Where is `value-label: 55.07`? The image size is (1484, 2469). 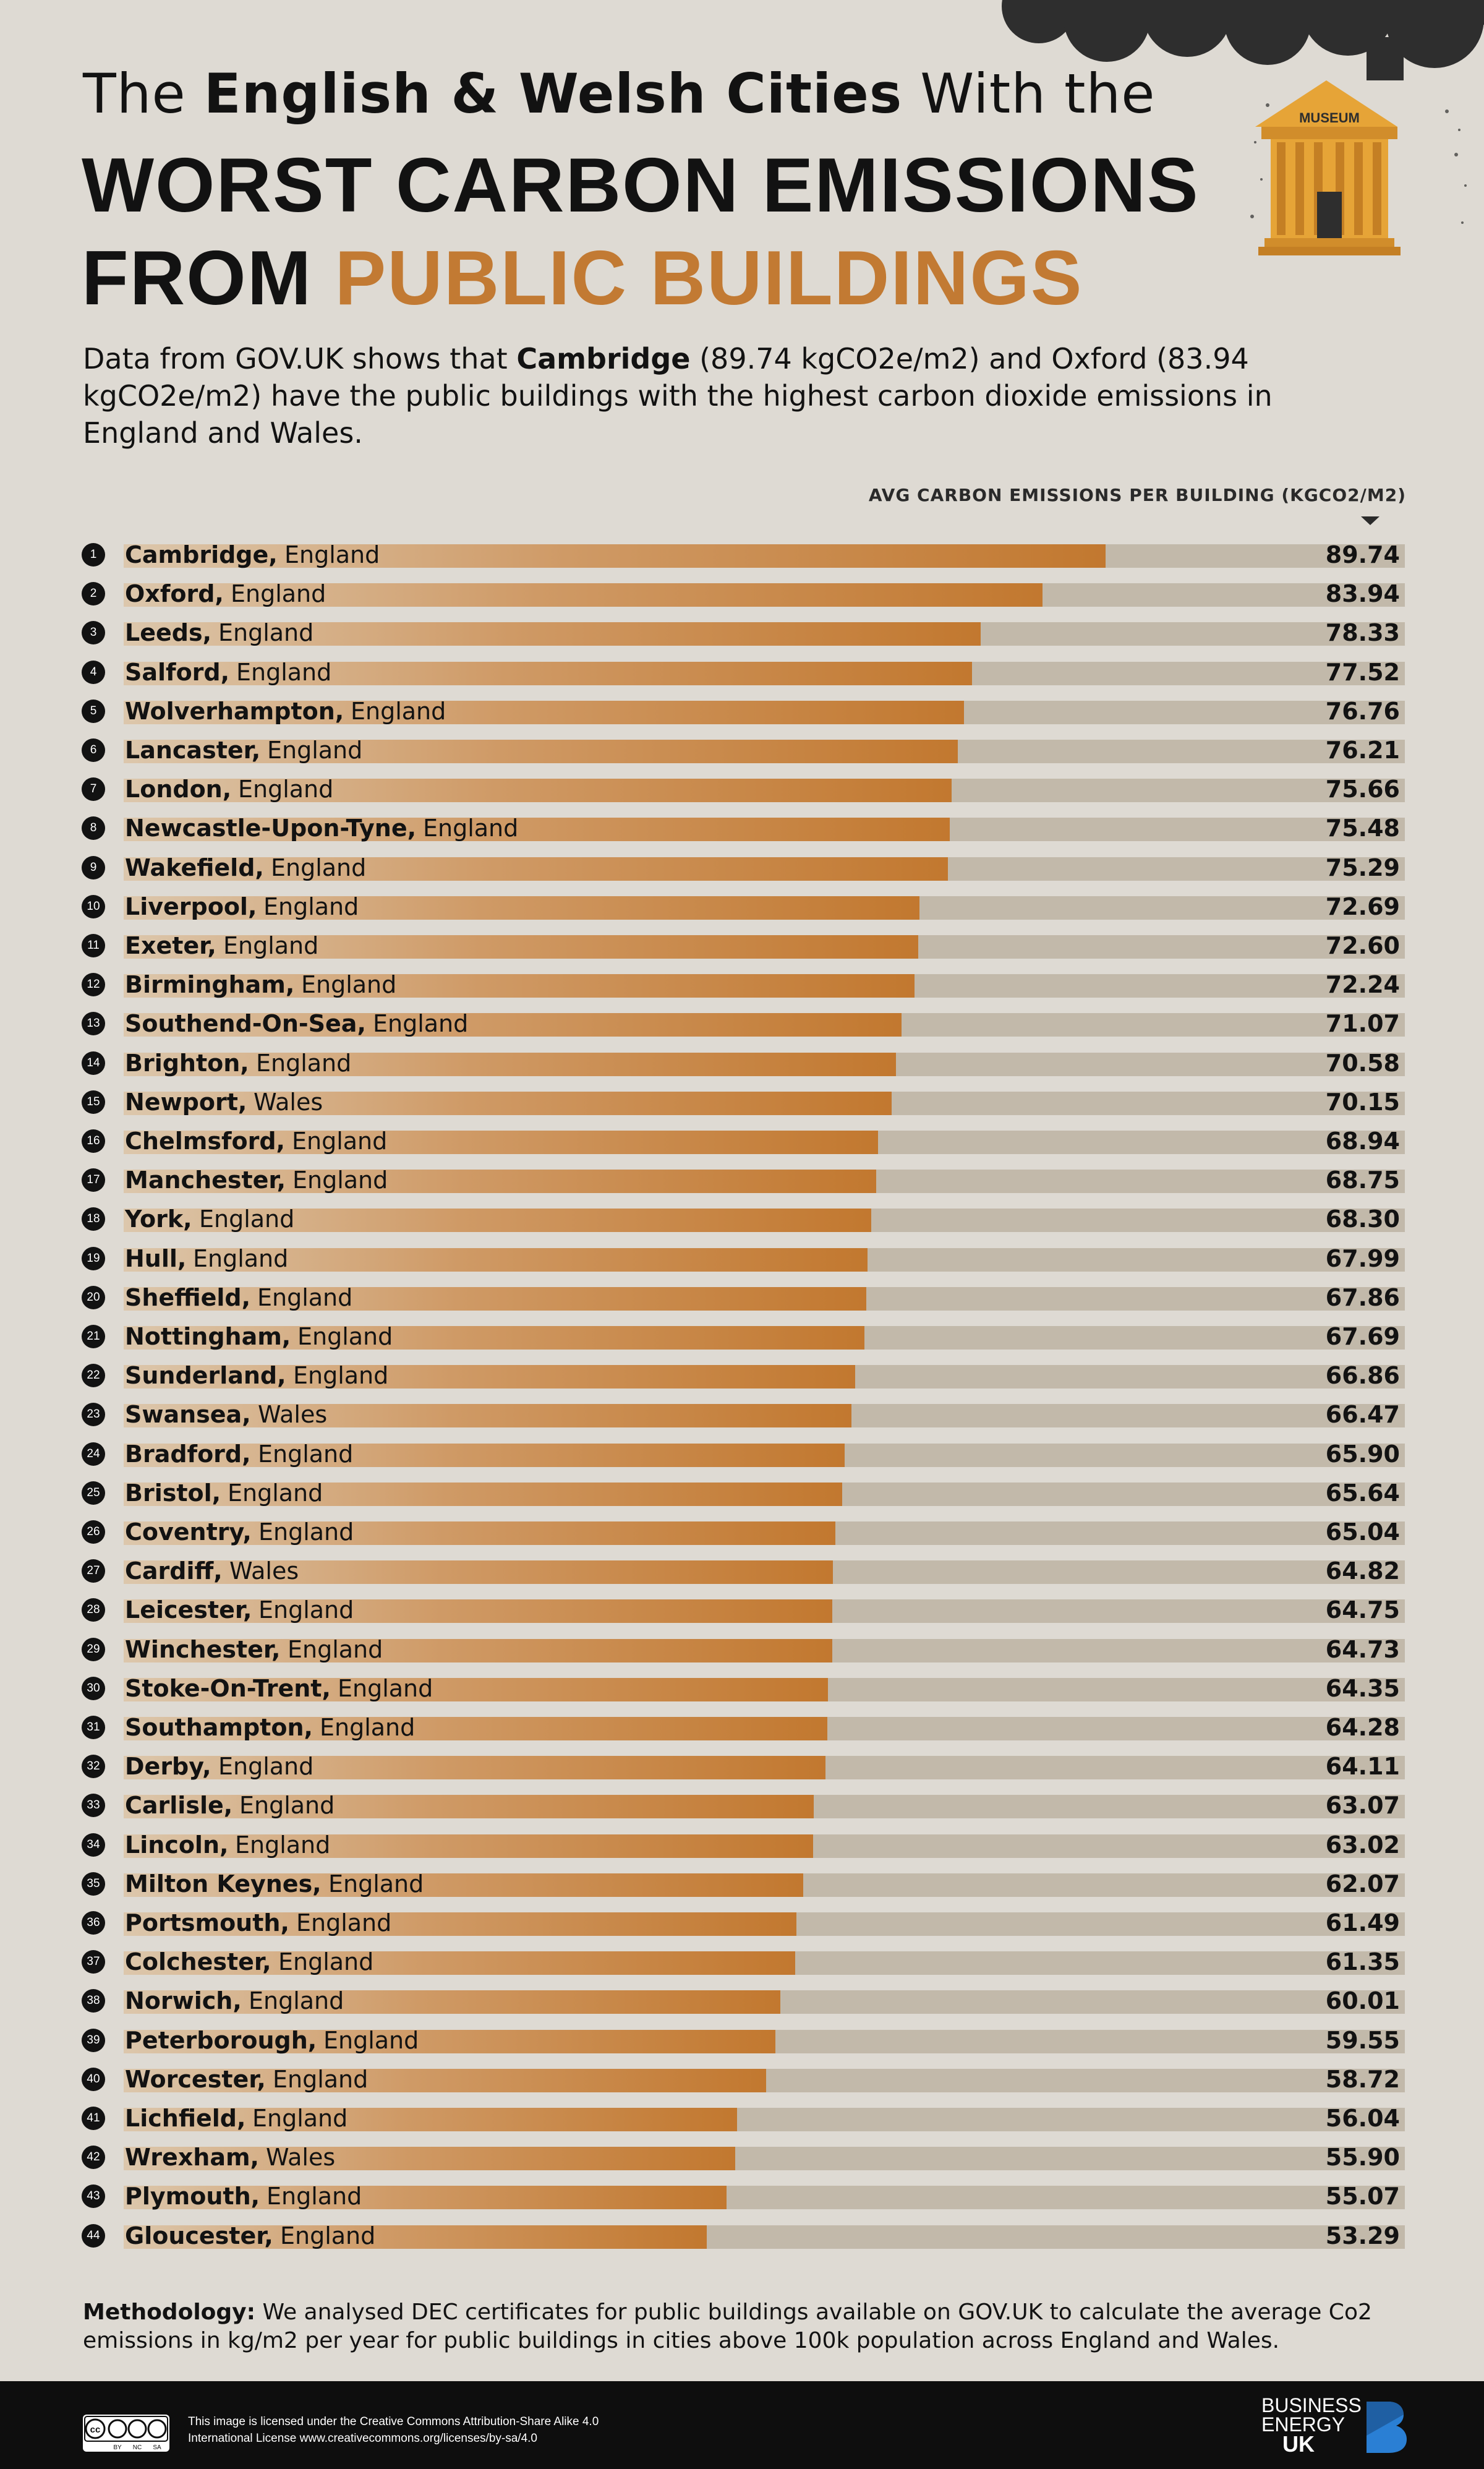
value-label: 55.07 is located at coordinates (1362, 2196).